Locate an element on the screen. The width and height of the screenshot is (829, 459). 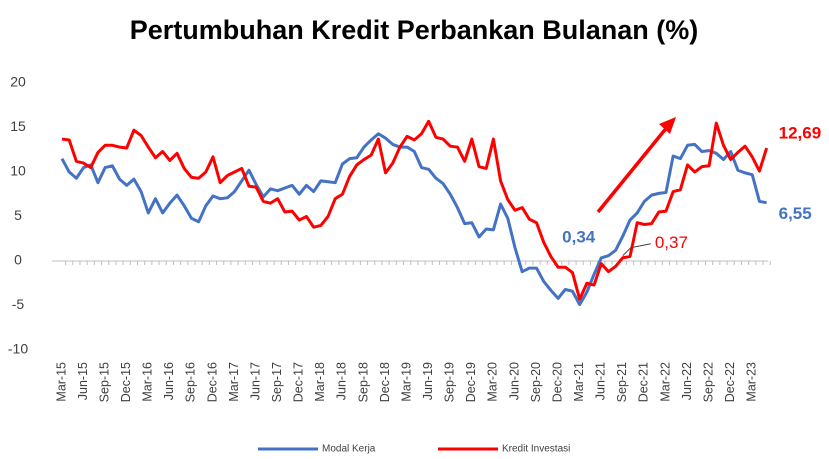
x-tick-label: Mar-15 is located at coordinates (61, 382).